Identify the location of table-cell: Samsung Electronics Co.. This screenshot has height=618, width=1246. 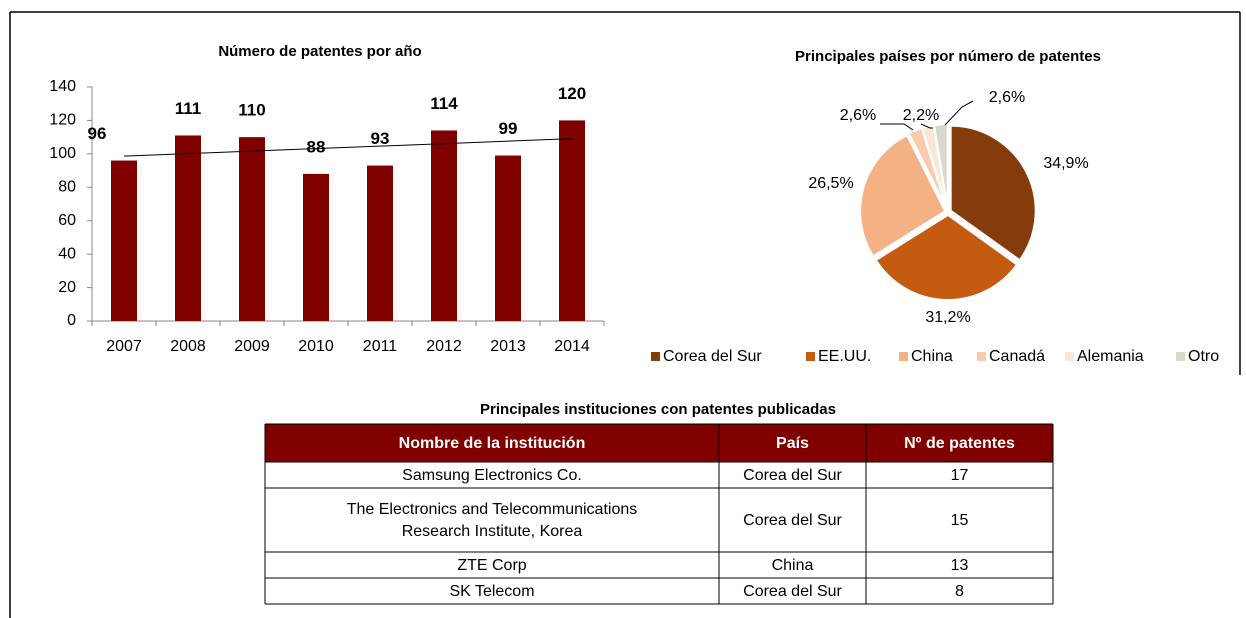
(492, 475).